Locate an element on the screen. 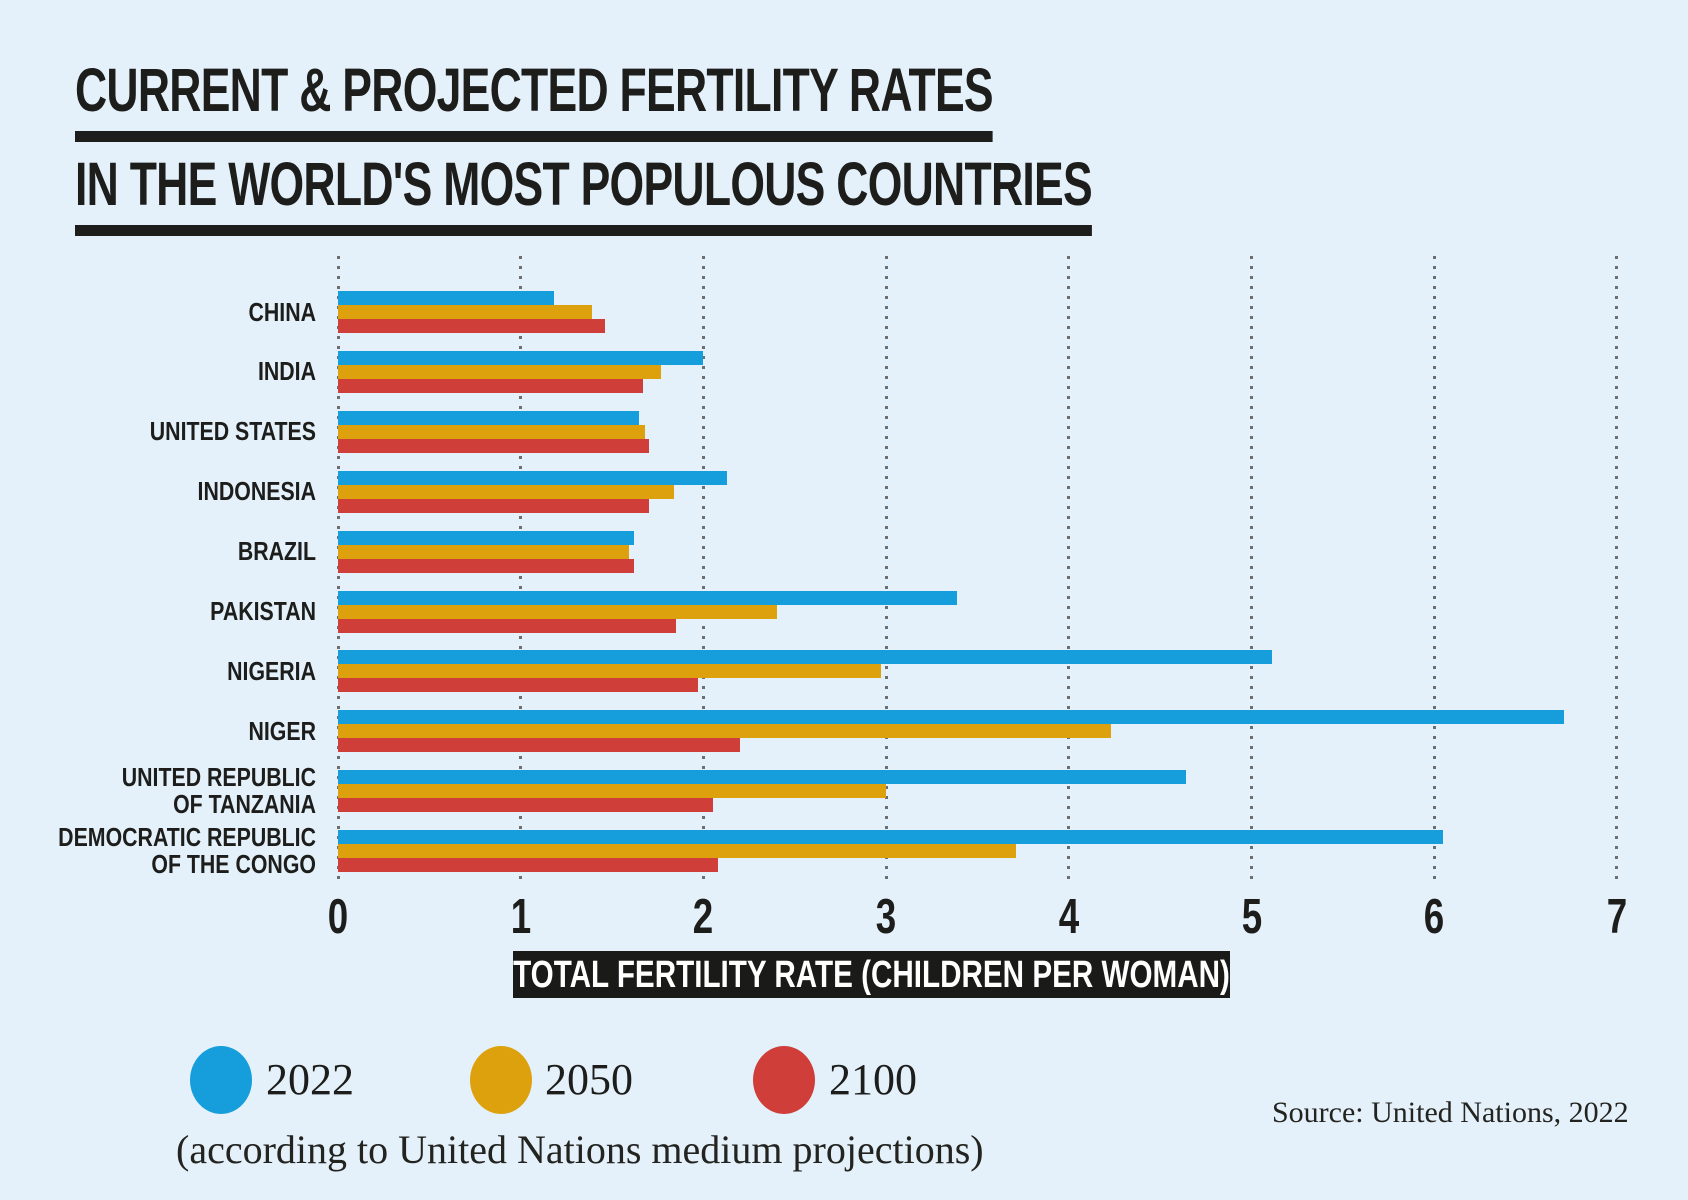  bar-2022-indonesia is located at coordinates (533, 477).